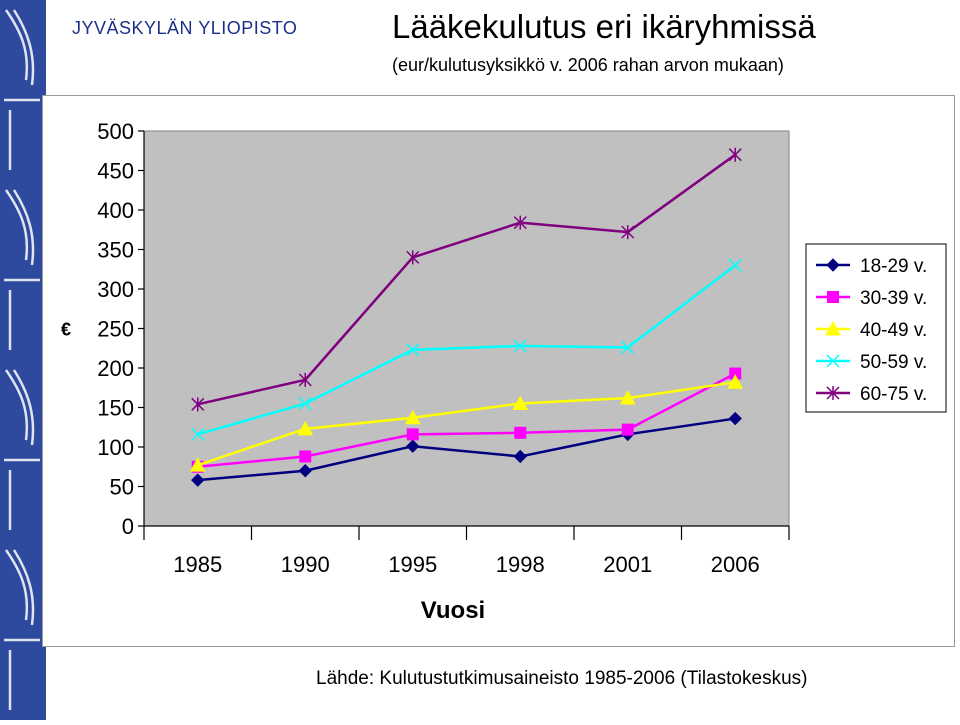 The width and height of the screenshot is (960, 725). What do you see at coordinates (115, 408) in the screenshot?
I see `y-tick-label: 150` at bounding box center [115, 408].